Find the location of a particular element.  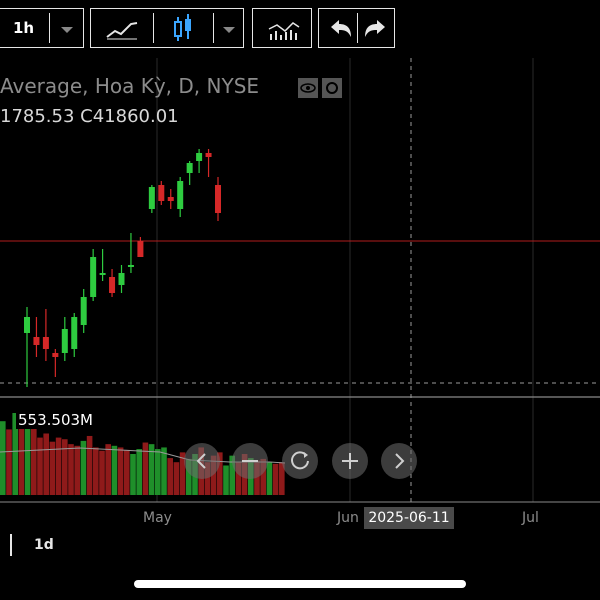

interval-label: 1h is located at coordinates (24, 28).